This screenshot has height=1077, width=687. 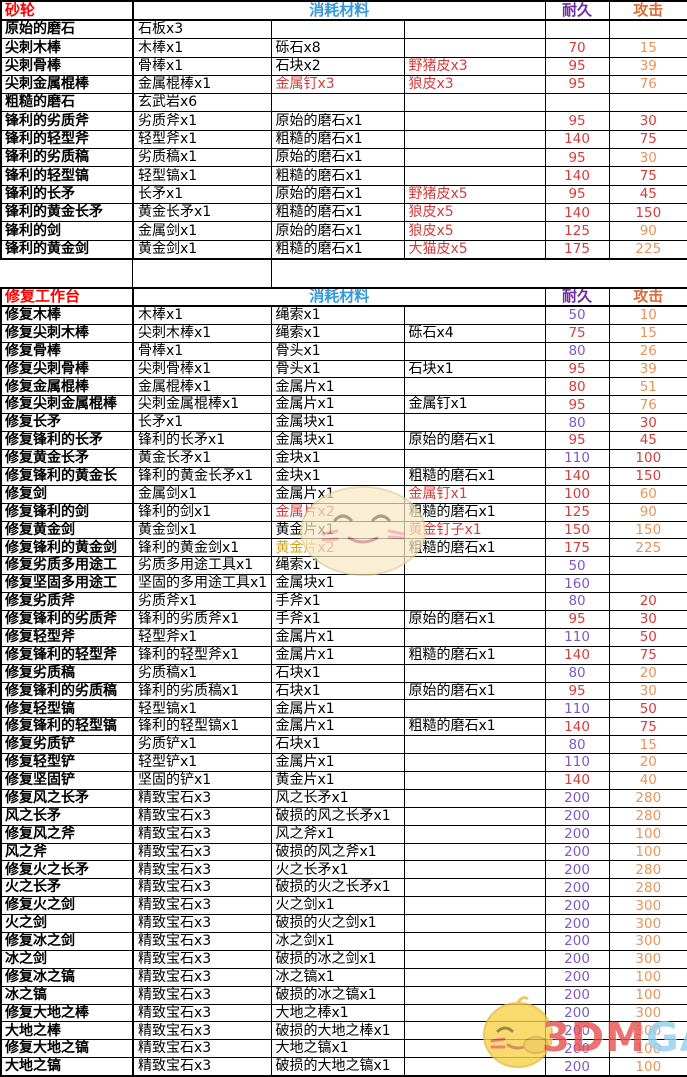 What do you see at coordinates (343, 512) in the screenshot?
I see `table-row: 修复锋利的剑 锋利的剑x1 金属片x2 粗糙的磨石x1 125 90` at bounding box center [343, 512].